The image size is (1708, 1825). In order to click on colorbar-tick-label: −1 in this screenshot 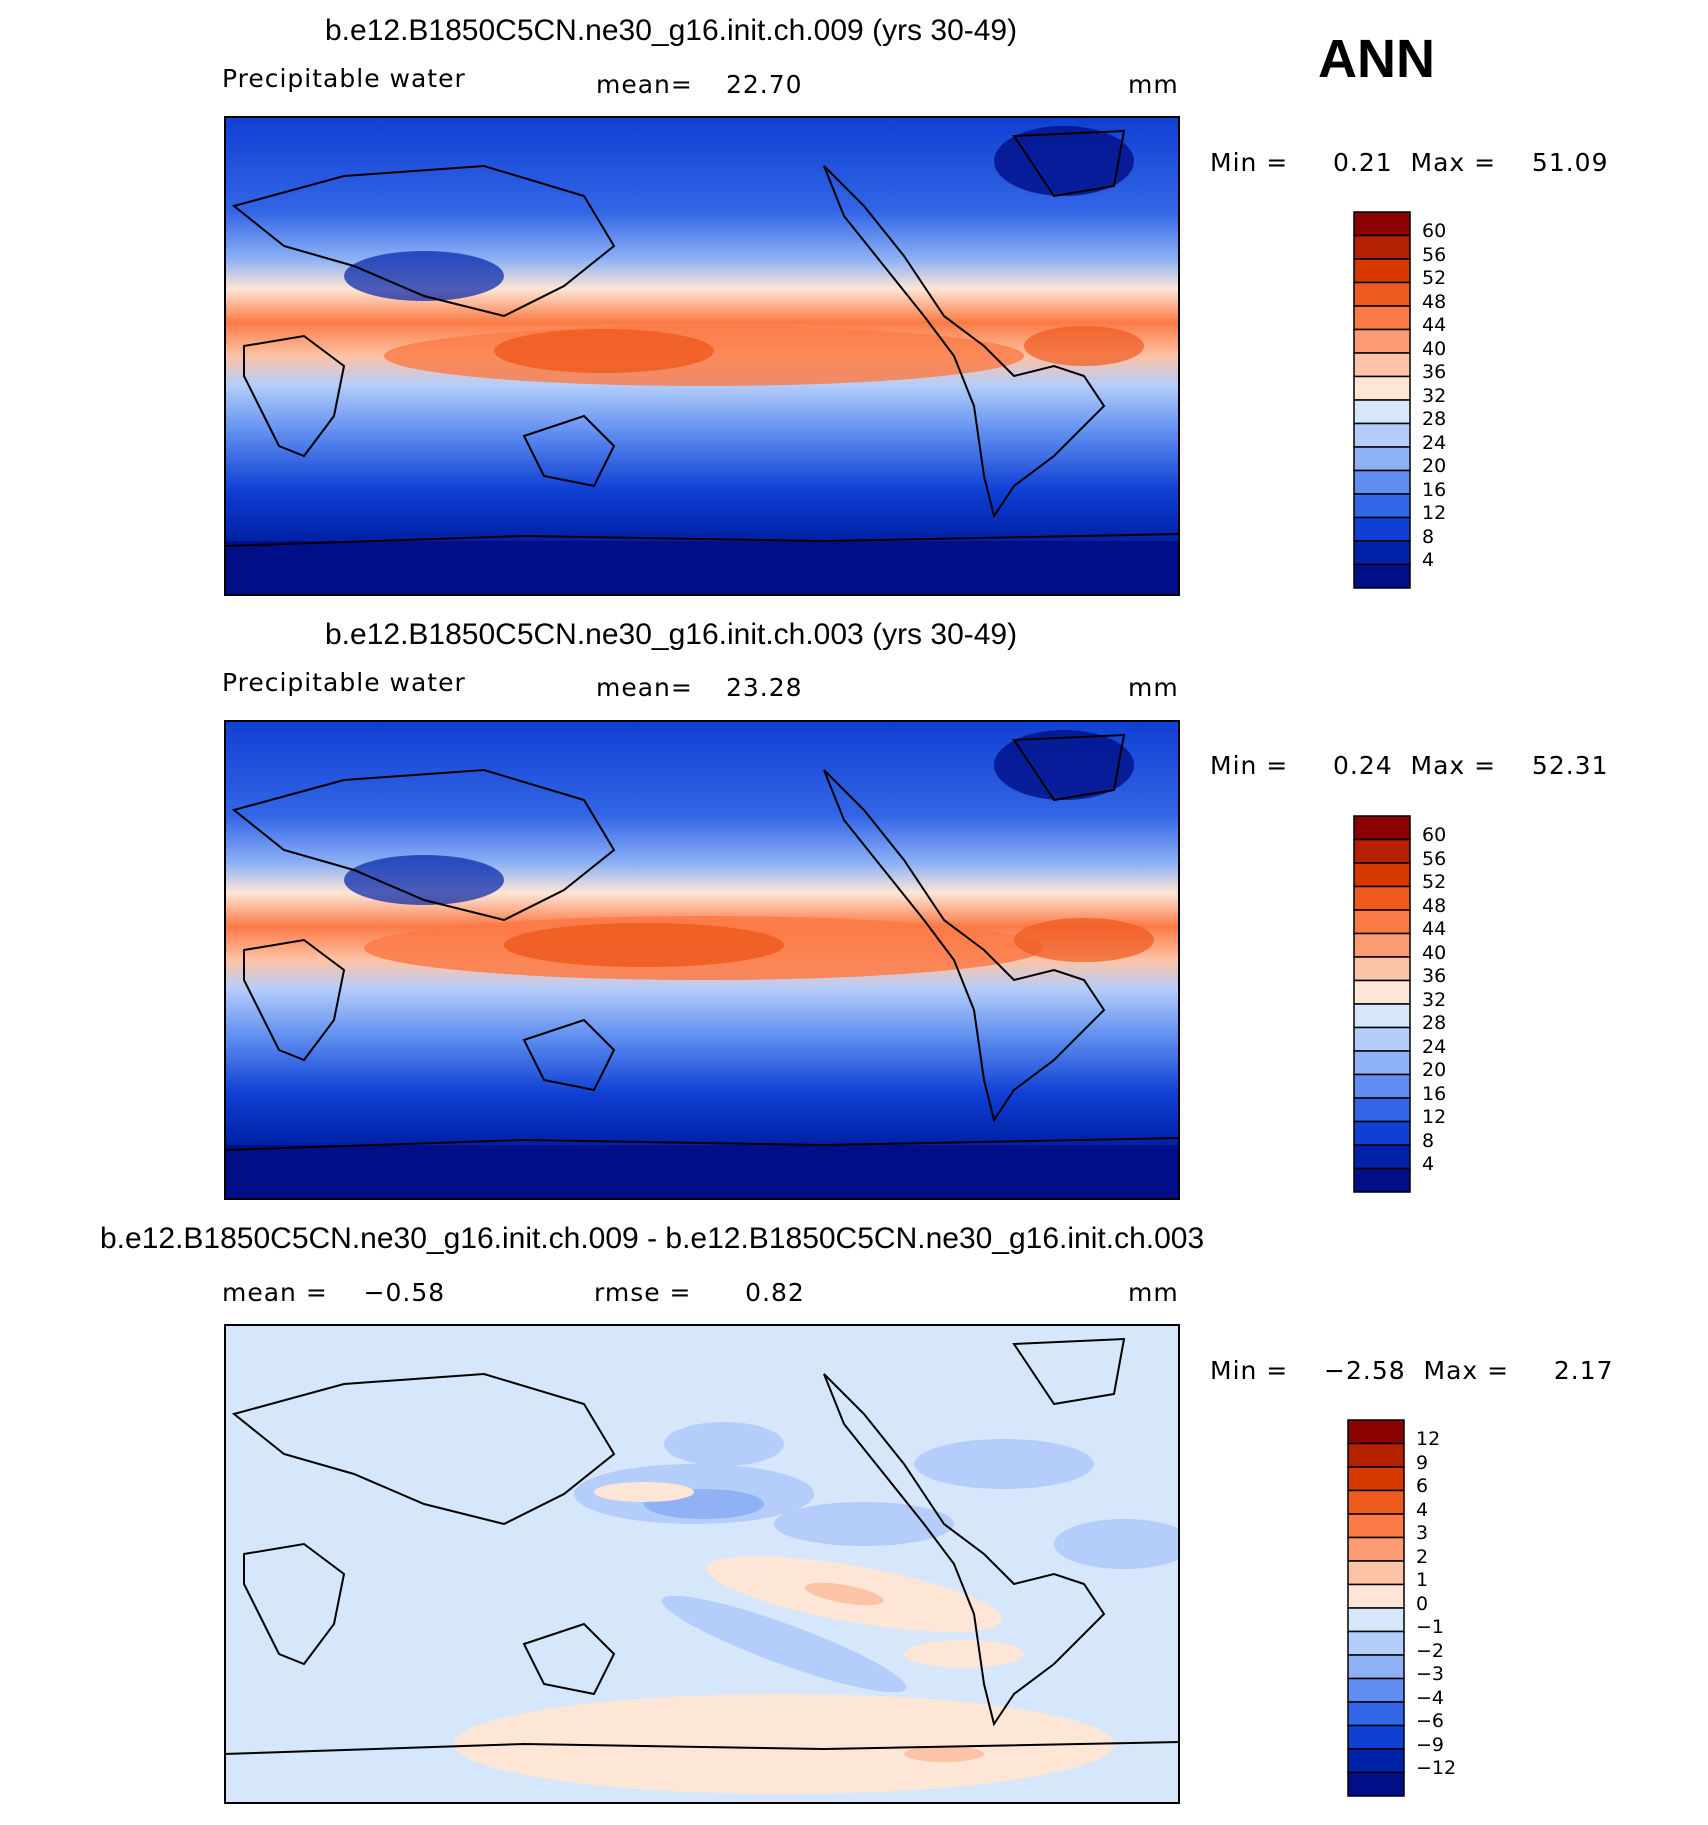, I will do `click(1430, 1627)`.